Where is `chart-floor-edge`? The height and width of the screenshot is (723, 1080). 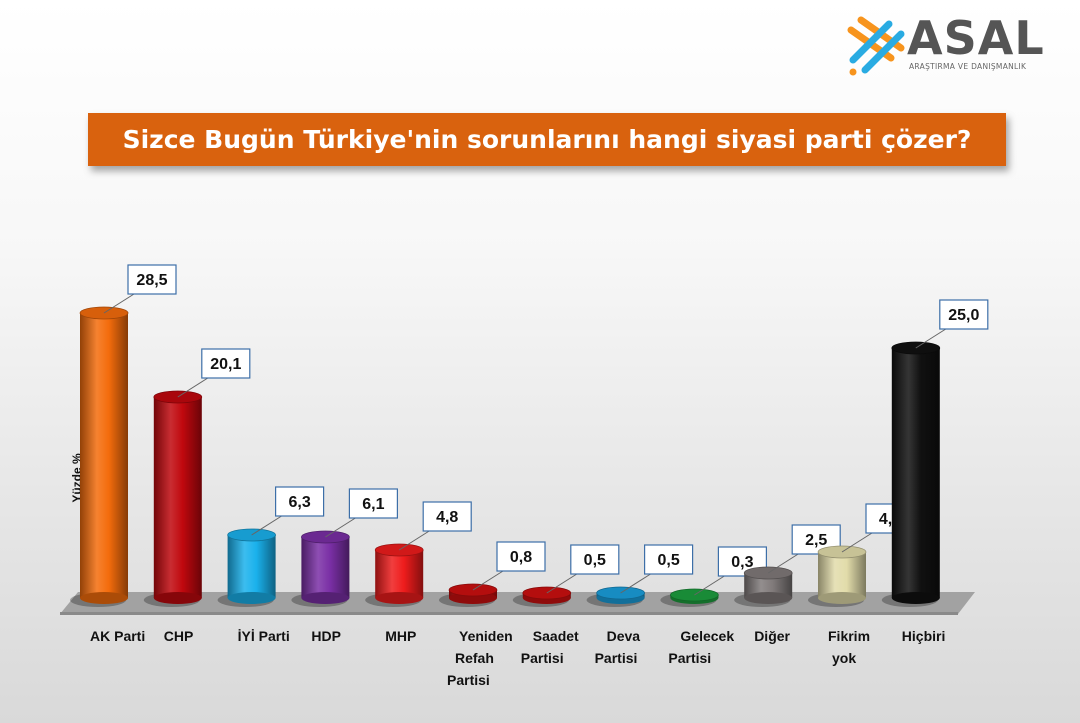 chart-floor-edge is located at coordinates (509, 613).